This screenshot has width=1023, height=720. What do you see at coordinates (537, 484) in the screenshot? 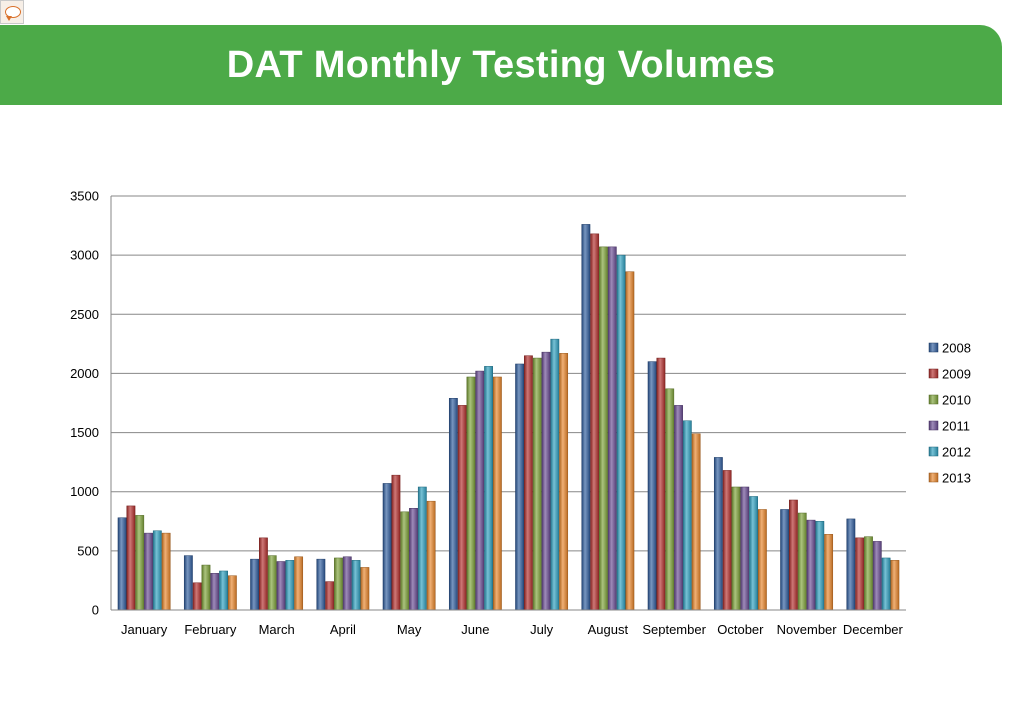
I see `bar-july-2010` at bounding box center [537, 484].